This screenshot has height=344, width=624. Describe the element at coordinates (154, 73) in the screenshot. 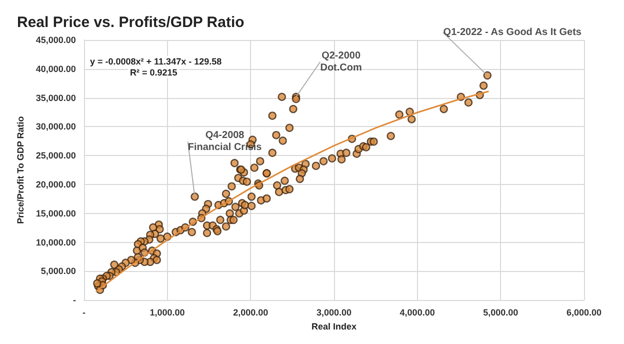

I see `annotation: R² = 0.9215` at that location.